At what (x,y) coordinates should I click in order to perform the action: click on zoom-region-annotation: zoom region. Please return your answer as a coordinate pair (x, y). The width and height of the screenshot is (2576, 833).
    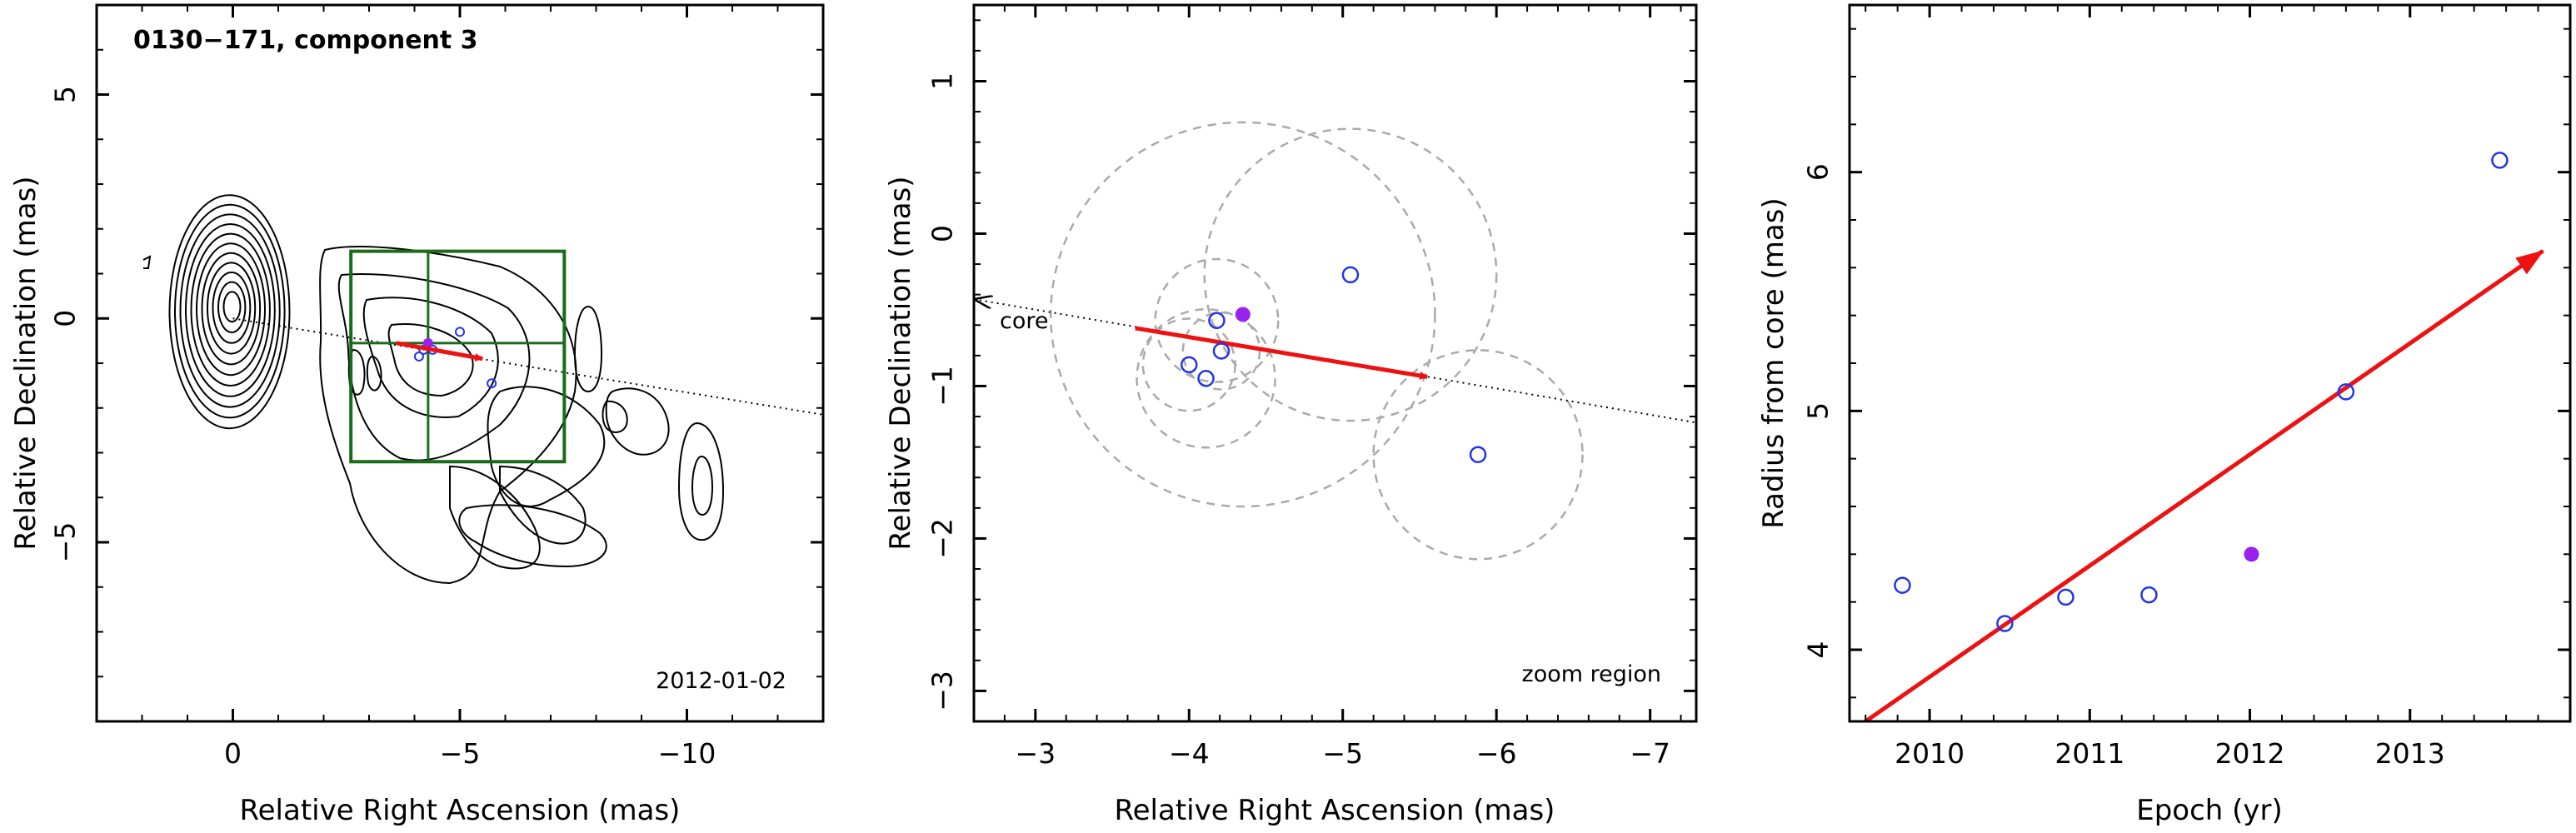
    Looking at the image, I should click on (1591, 674).